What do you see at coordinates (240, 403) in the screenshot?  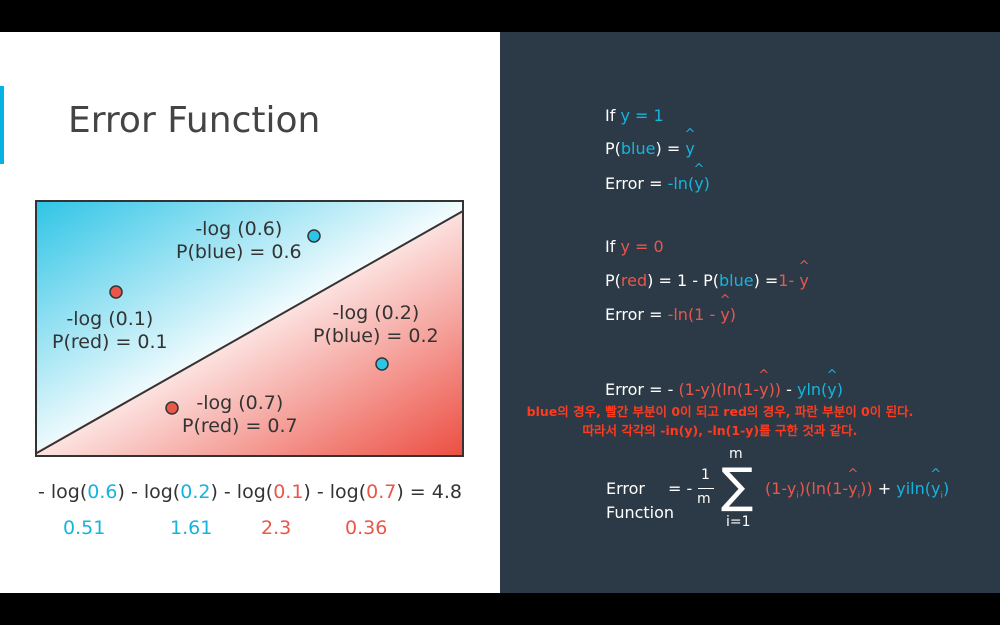 I see `point-label-line: -log (0.7)` at bounding box center [240, 403].